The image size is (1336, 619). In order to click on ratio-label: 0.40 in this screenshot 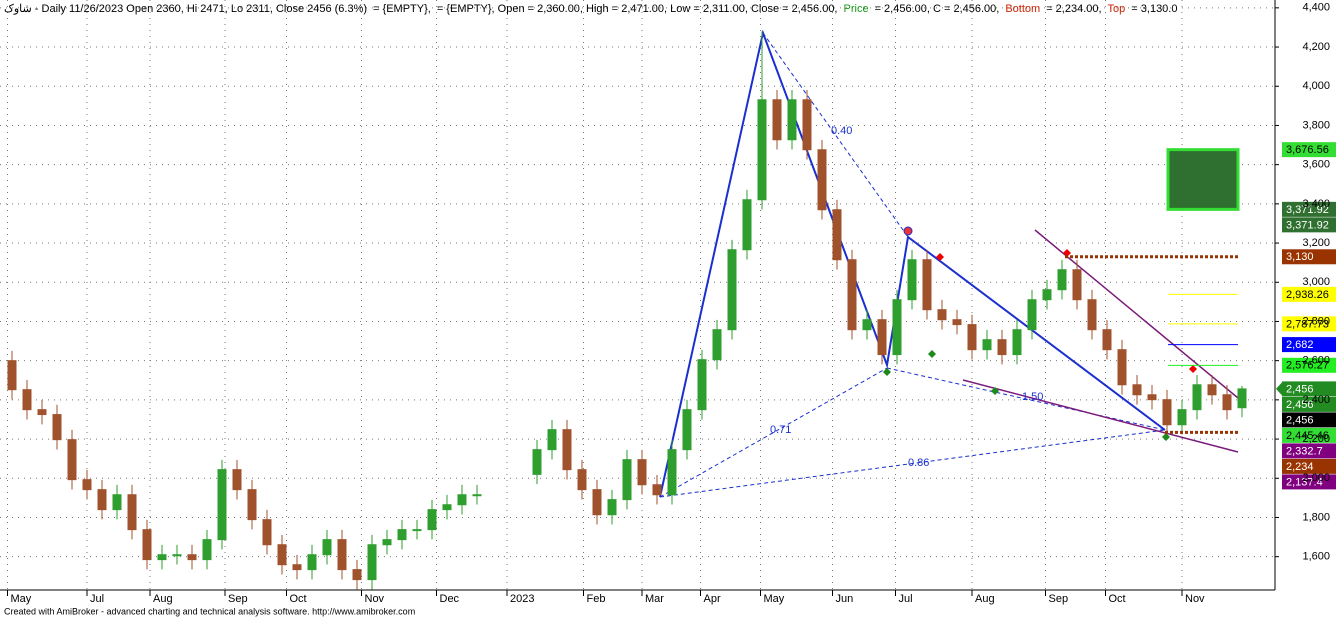, I will do `click(841, 131)`.